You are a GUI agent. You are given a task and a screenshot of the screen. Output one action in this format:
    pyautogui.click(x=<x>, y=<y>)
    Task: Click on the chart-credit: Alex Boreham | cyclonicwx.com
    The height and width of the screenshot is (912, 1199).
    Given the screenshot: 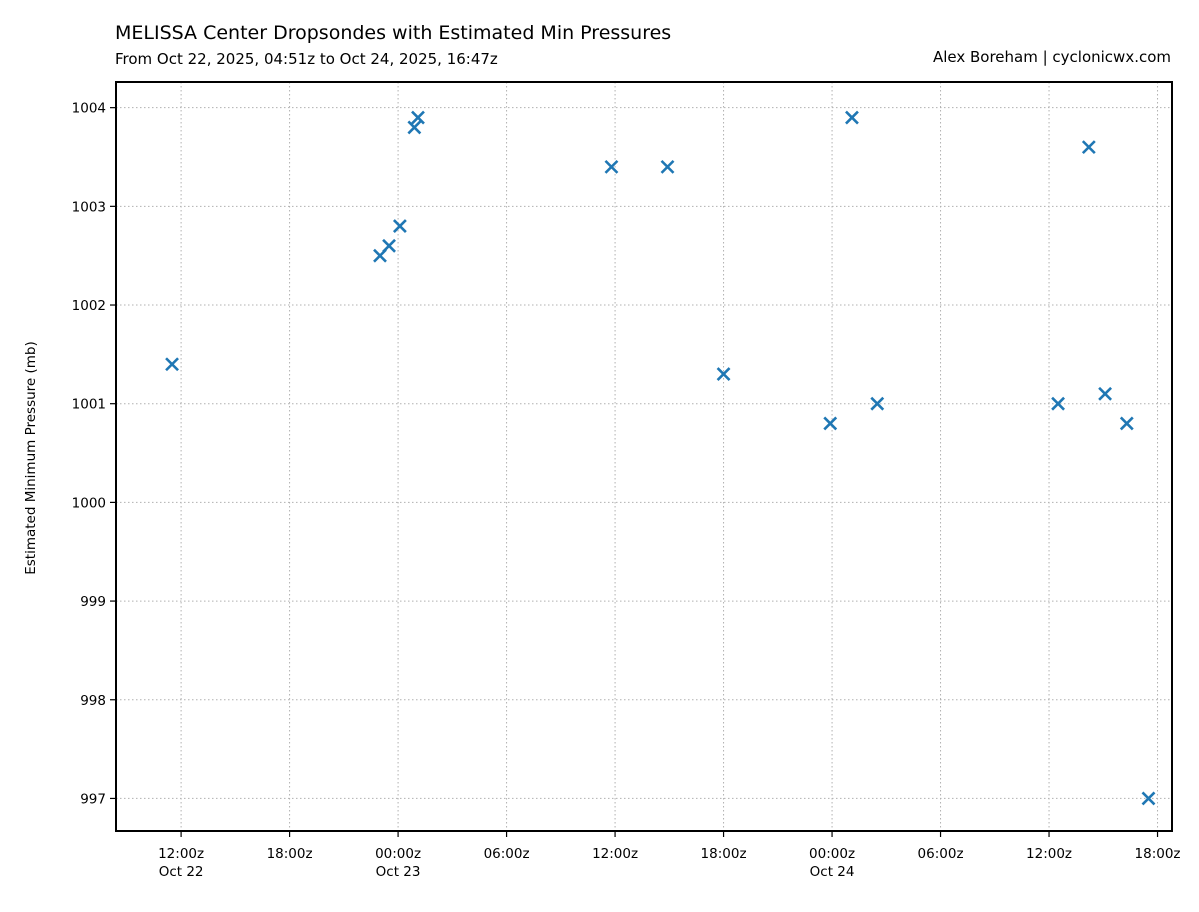 What is the action you would take?
    pyautogui.click(x=1052, y=57)
    